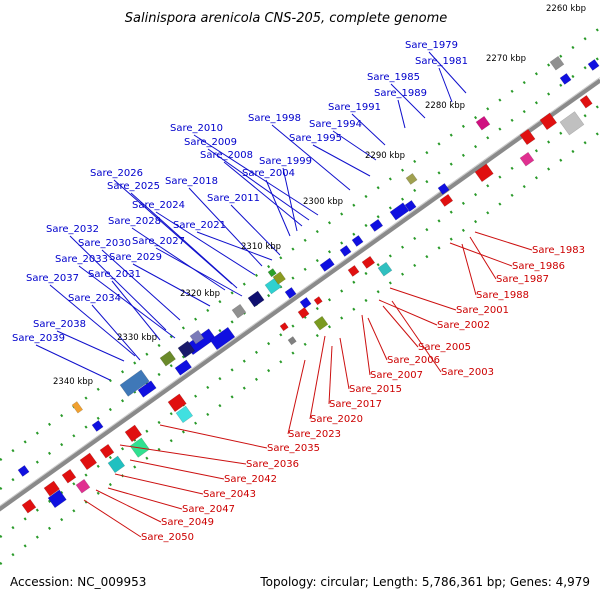 The height and width of the screenshot is (600, 600). I want to click on gene-label-sare-2006: Sare_2006, so click(413, 360).